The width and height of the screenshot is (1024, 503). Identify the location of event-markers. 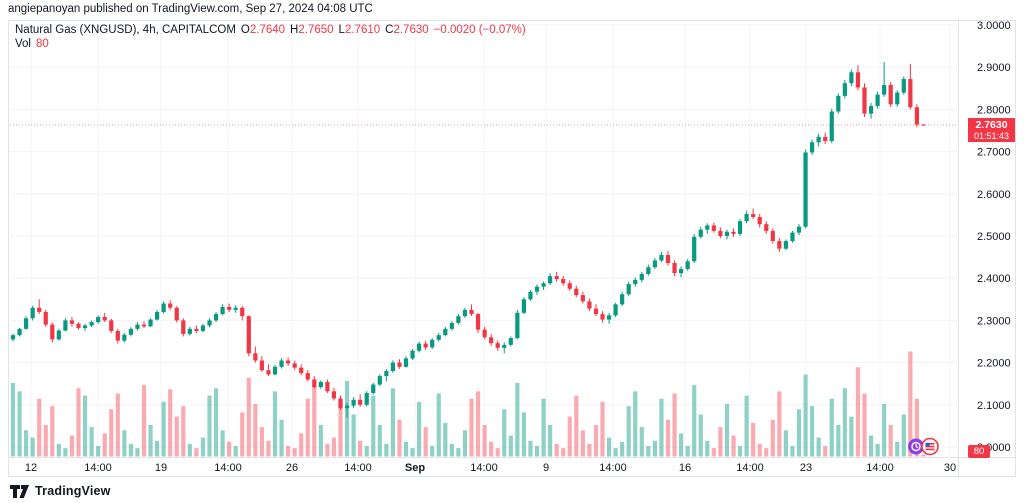
(926, 446).